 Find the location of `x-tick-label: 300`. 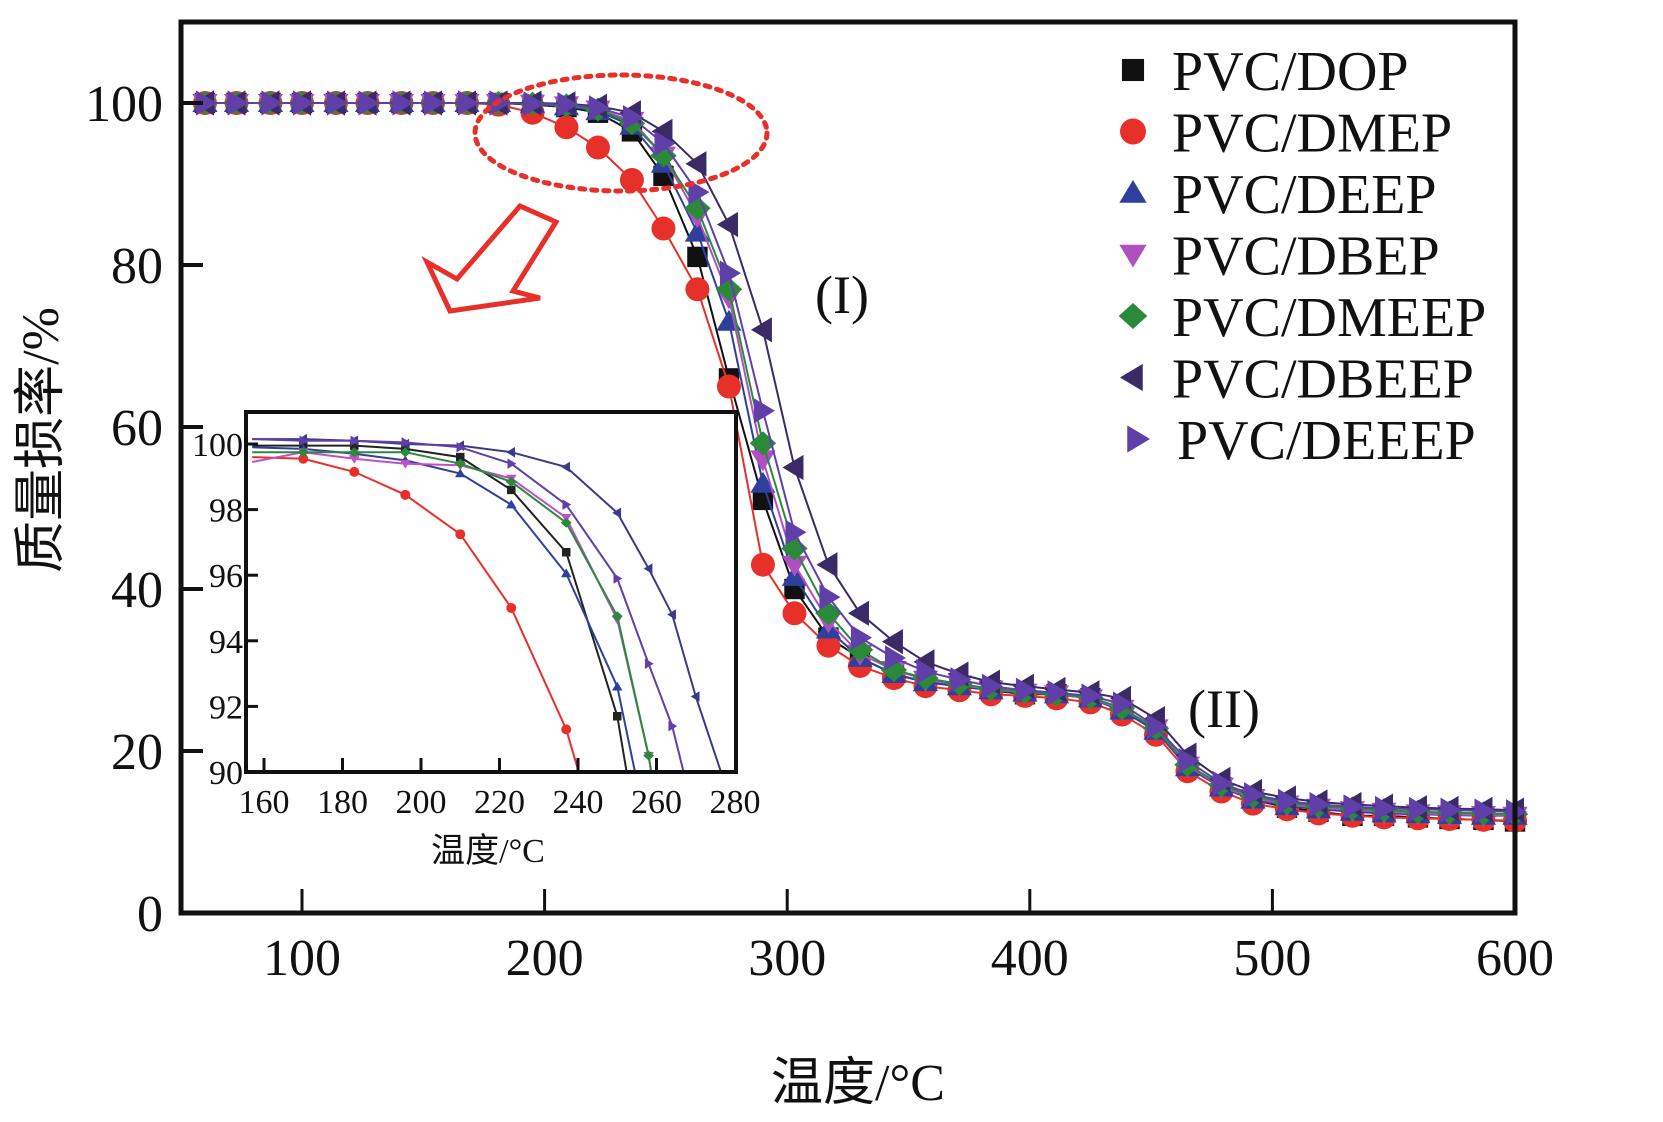

x-tick-label: 300 is located at coordinates (787, 958).